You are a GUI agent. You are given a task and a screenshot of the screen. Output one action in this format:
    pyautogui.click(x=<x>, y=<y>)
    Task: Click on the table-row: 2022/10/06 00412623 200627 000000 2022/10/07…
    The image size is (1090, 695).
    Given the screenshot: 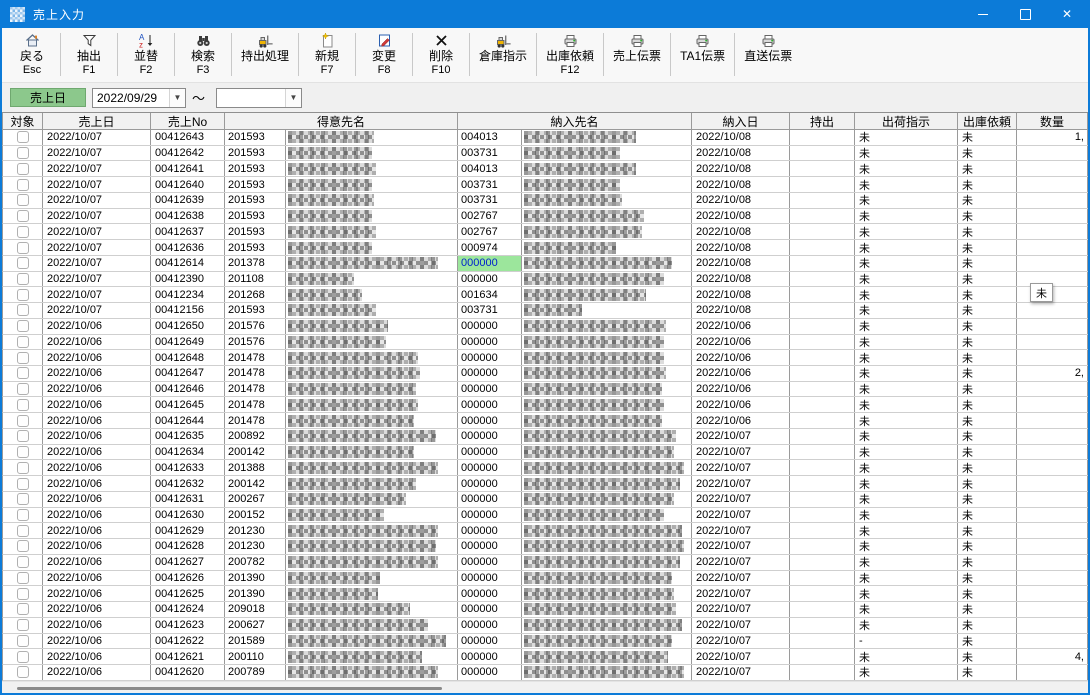 What is the action you would take?
    pyautogui.click(x=545, y=625)
    